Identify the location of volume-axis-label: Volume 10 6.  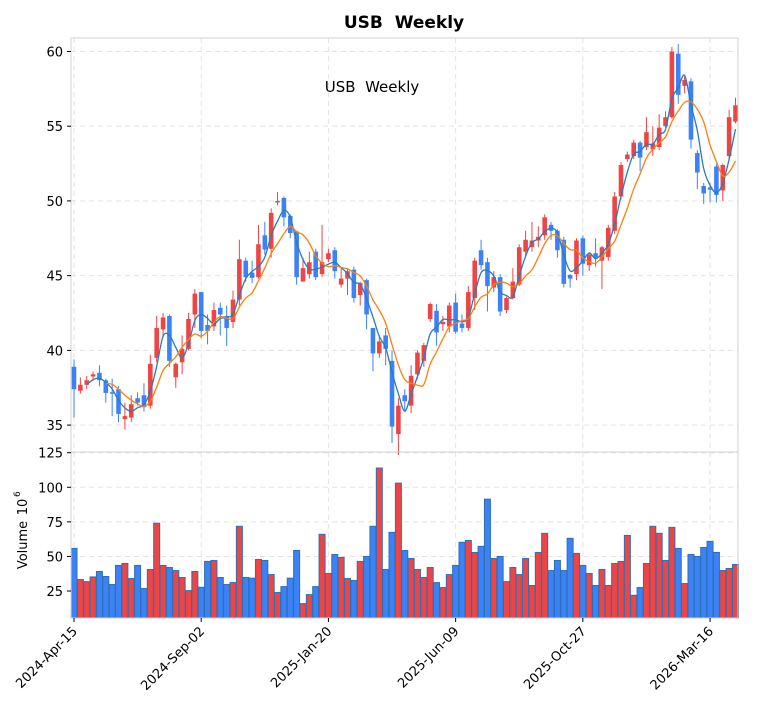
(22, 530).